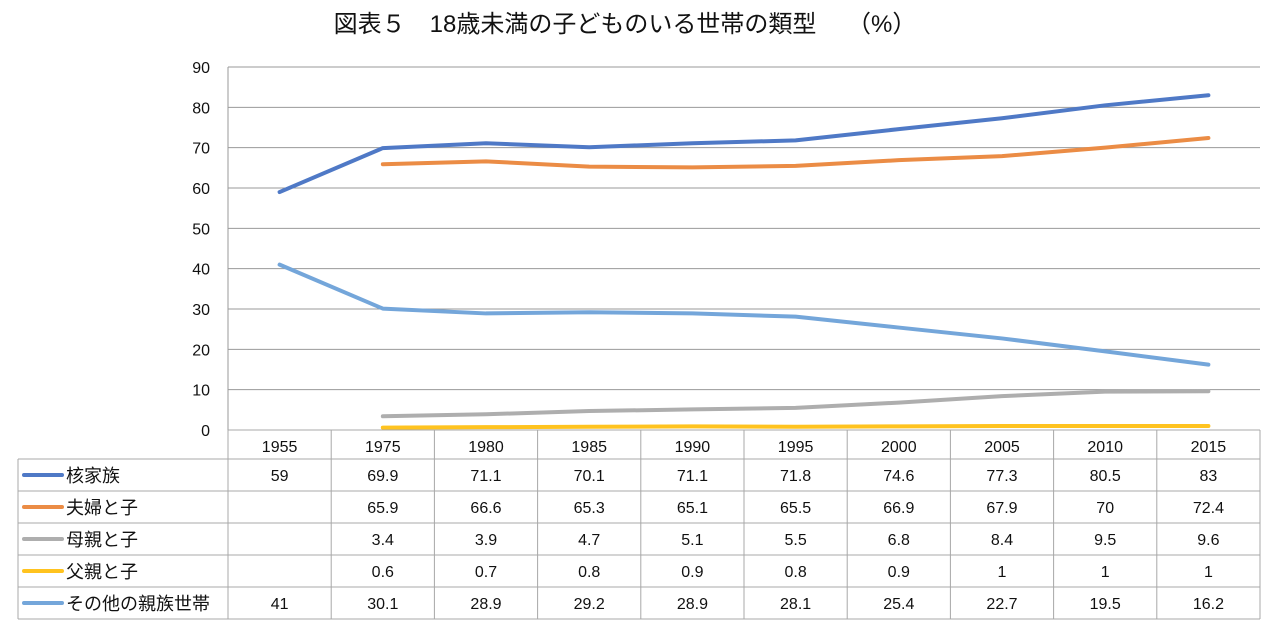 This screenshot has height=628, width=1280. What do you see at coordinates (486, 447) in the screenshot?
I see `x-tick-label: 1980` at bounding box center [486, 447].